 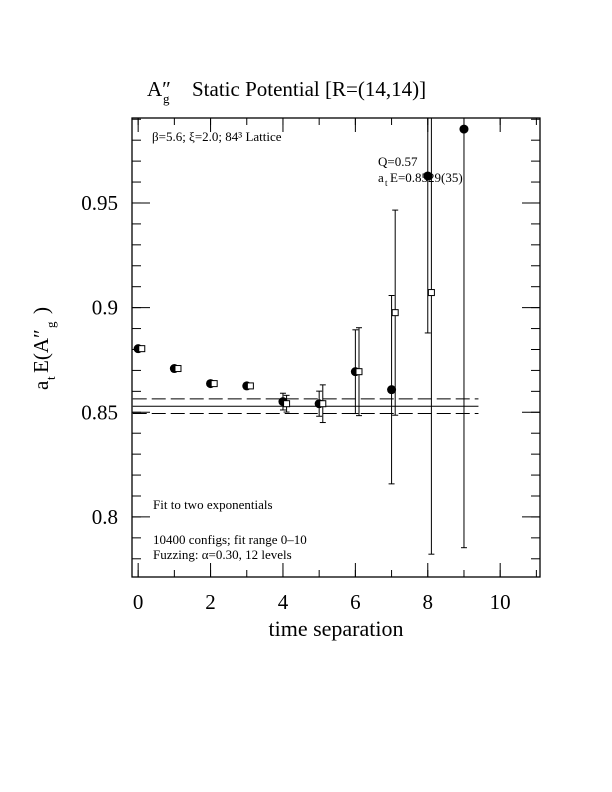 I want to click on x-tick-label: 4, so click(x=283, y=602).